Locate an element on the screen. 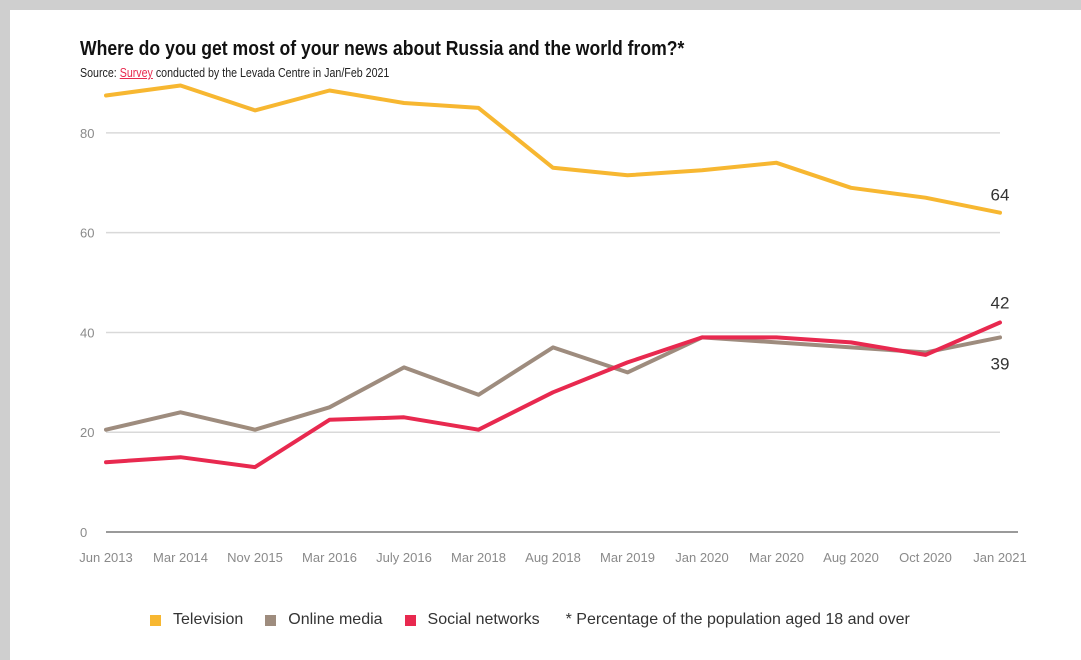  x-tick-label: Nov 2015 is located at coordinates (255, 557).